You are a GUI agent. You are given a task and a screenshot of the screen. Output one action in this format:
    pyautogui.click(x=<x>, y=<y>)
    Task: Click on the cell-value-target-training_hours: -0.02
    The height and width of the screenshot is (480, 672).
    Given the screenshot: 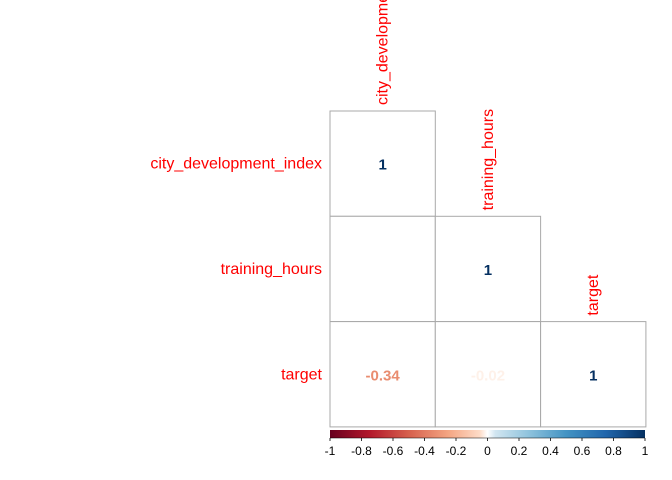 What is the action you would take?
    pyautogui.click(x=488, y=375)
    